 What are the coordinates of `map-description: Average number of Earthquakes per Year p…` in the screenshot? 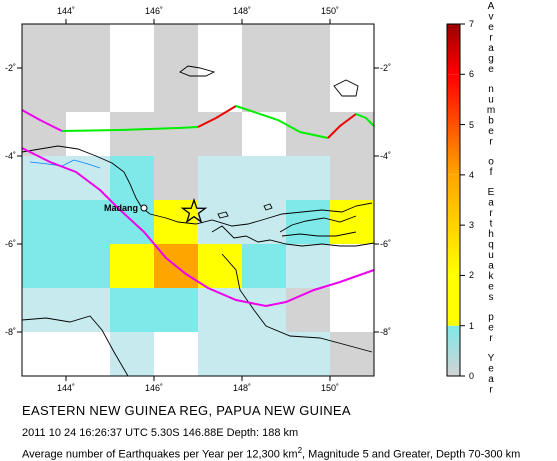 It's located at (271, 453).